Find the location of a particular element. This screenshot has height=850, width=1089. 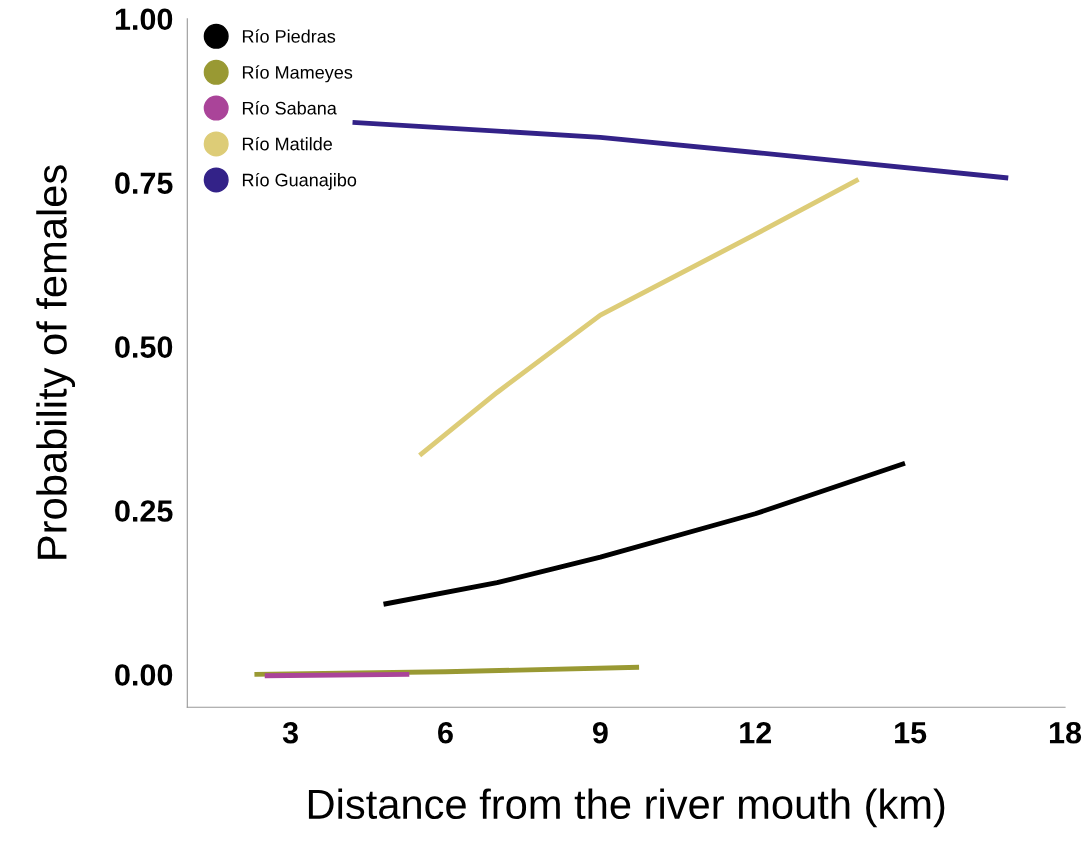

x-axis-title: Distance from the river mouth (km) is located at coordinates (626, 808).